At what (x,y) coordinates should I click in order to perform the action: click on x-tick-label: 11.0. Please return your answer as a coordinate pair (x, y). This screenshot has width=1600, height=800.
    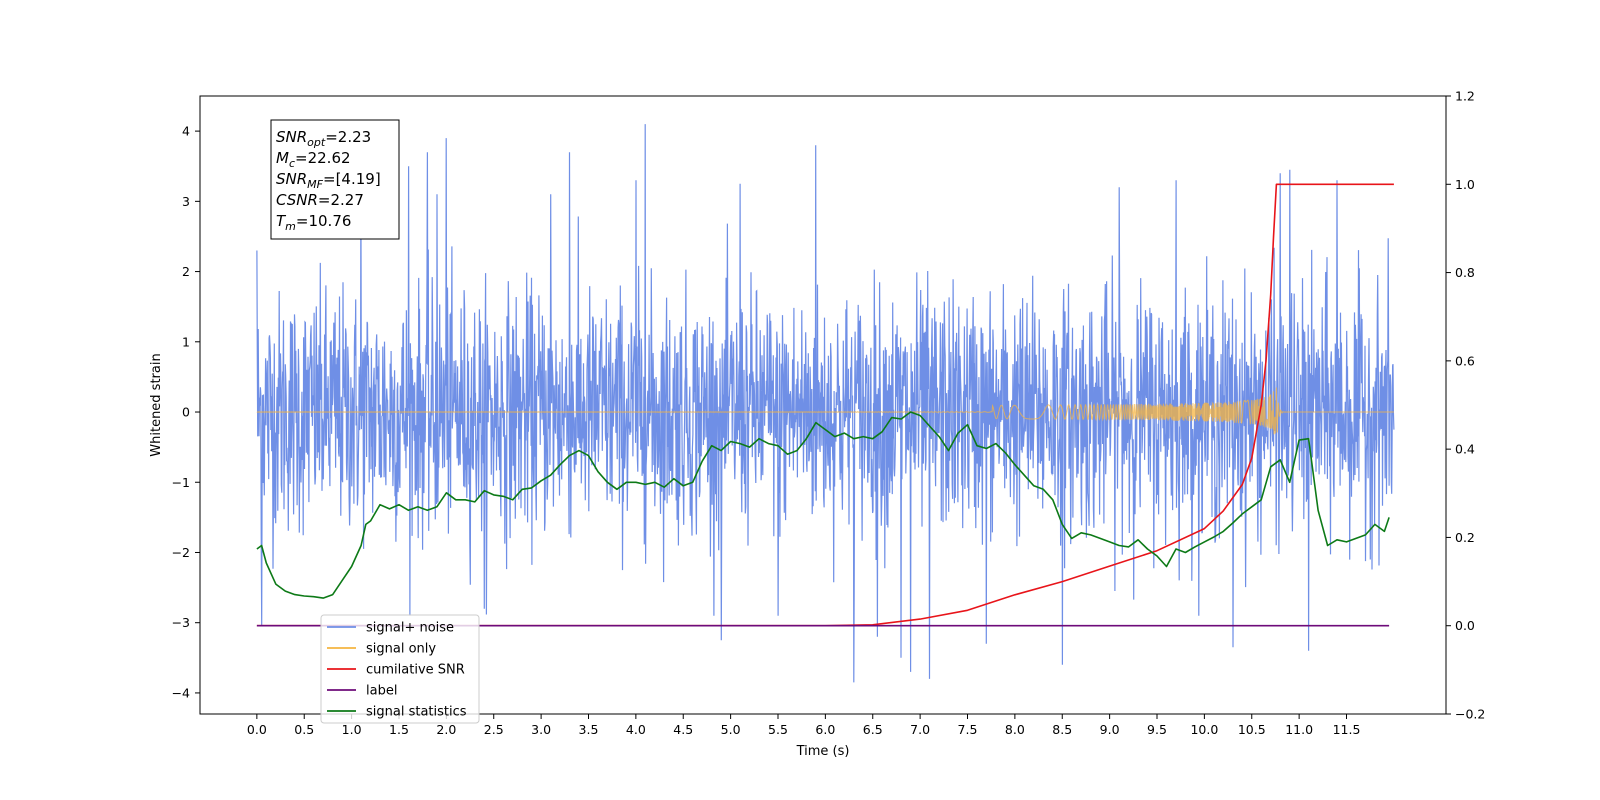
    Looking at the image, I should click on (1299, 729).